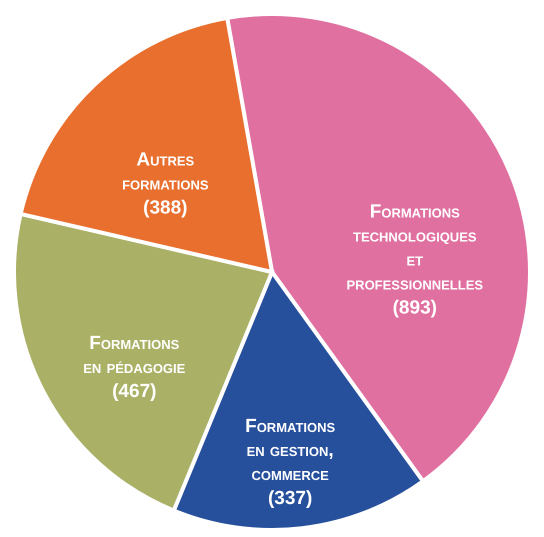  What do you see at coordinates (290, 498) in the screenshot?
I see `data-label: (337)` at bounding box center [290, 498].